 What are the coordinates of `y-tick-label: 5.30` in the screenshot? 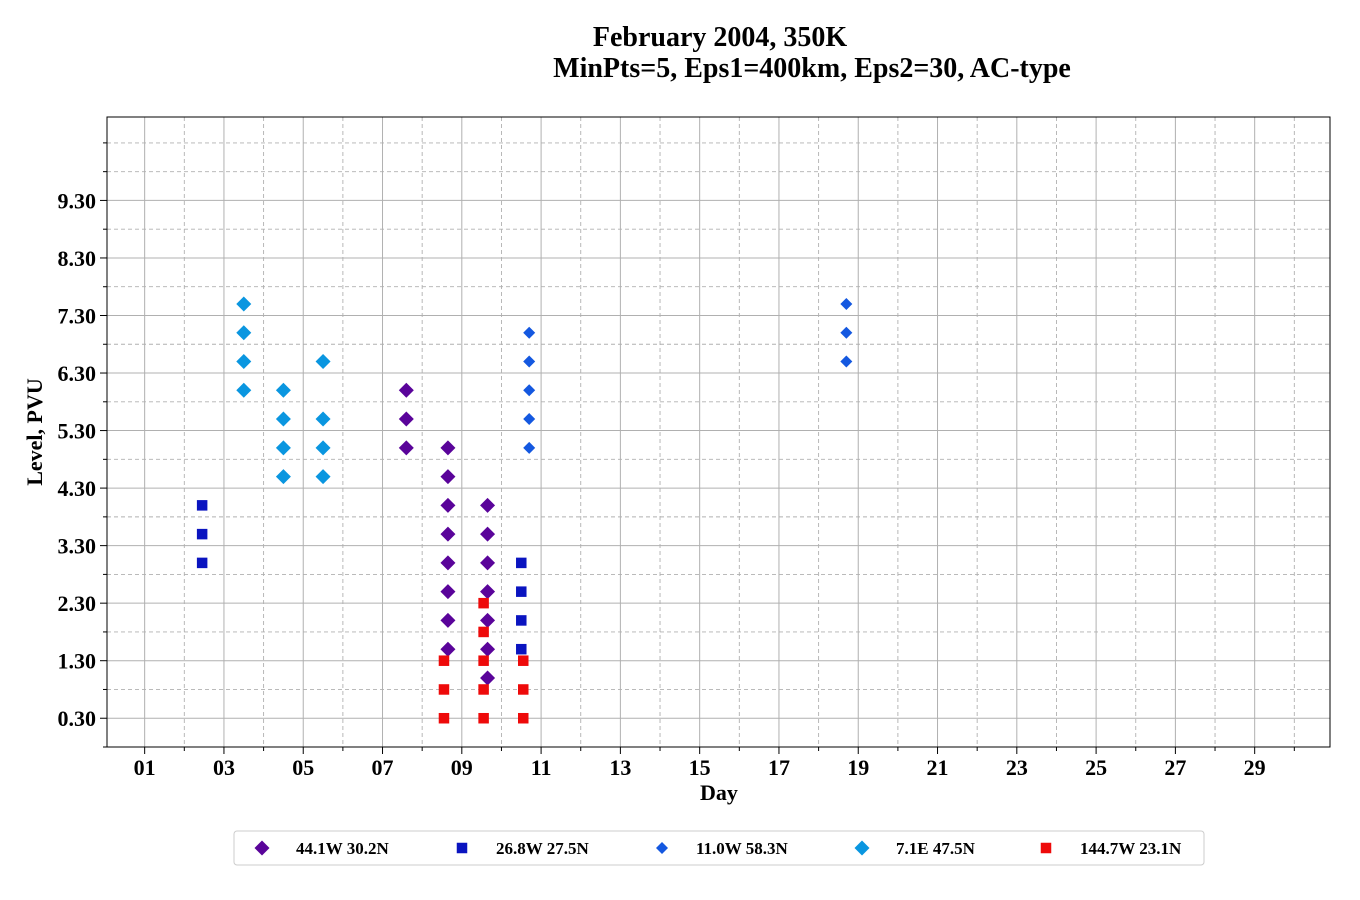 It's located at (77, 431).